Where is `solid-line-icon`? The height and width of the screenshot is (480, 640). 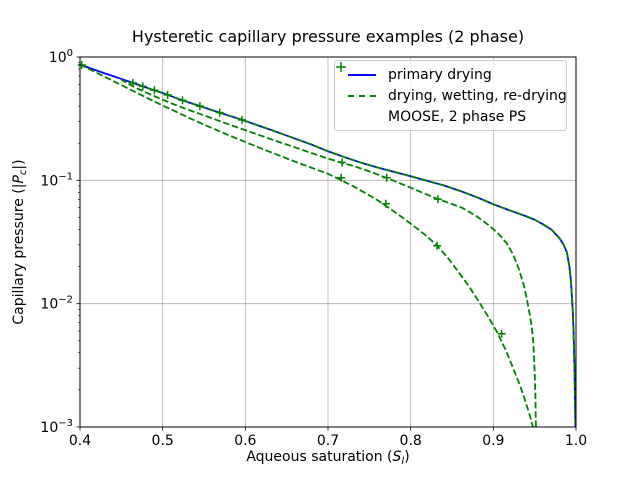
solid-line-icon is located at coordinates (362, 74).